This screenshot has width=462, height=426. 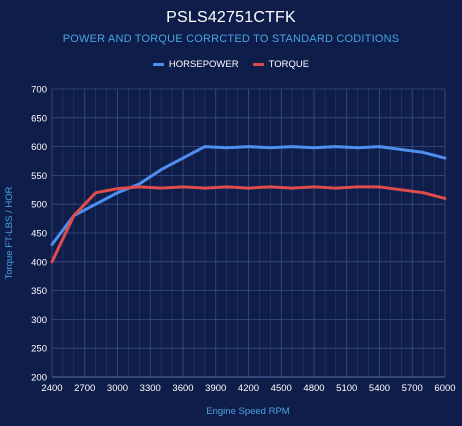 What do you see at coordinates (248, 411) in the screenshot?
I see `x-axis-title: Engine Speed RPM` at bounding box center [248, 411].